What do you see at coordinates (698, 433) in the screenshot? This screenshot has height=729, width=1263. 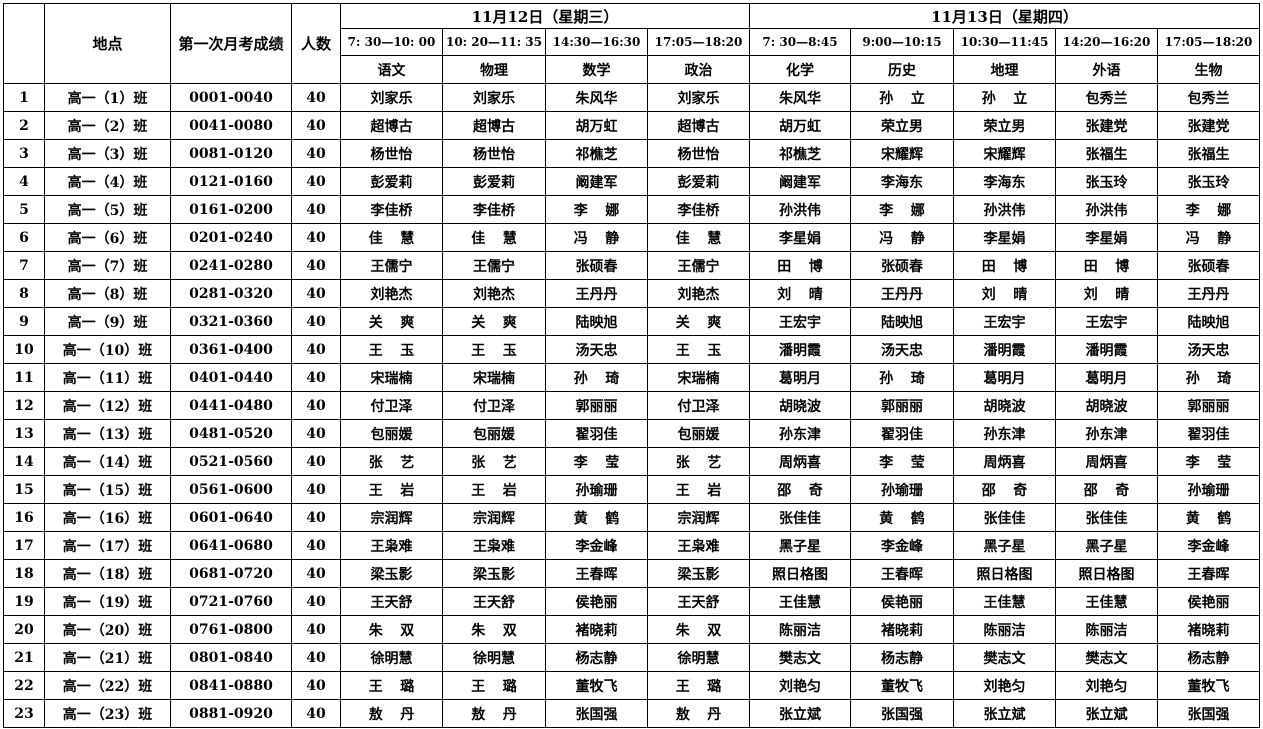 I see `teacher-name: 包丽媛` at bounding box center [698, 433].